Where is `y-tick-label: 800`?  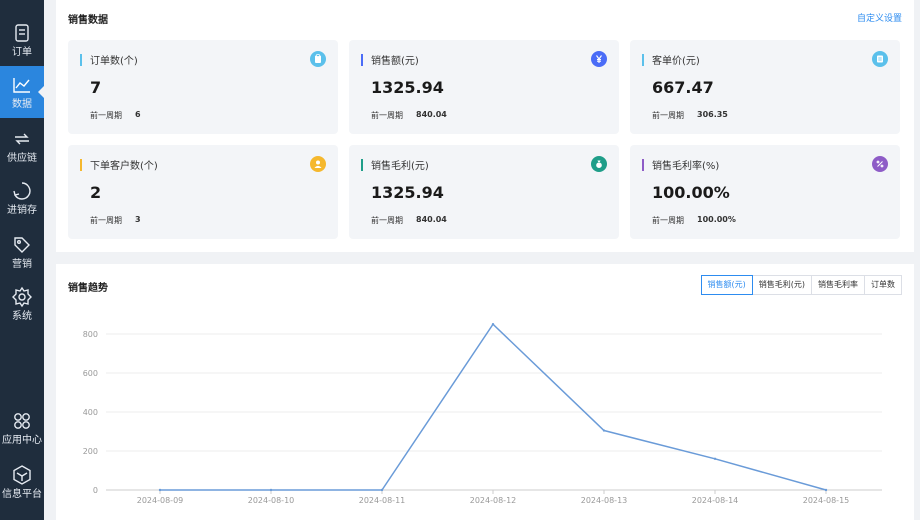 y-tick-label: 800 is located at coordinates (90, 334).